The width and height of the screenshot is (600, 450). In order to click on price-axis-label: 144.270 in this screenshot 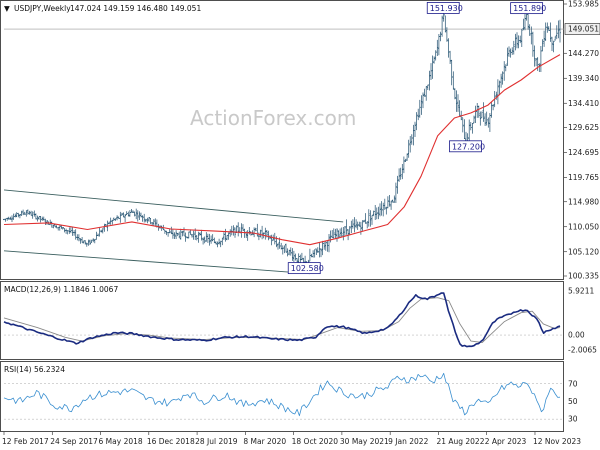, I will do `click(583, 53)`.